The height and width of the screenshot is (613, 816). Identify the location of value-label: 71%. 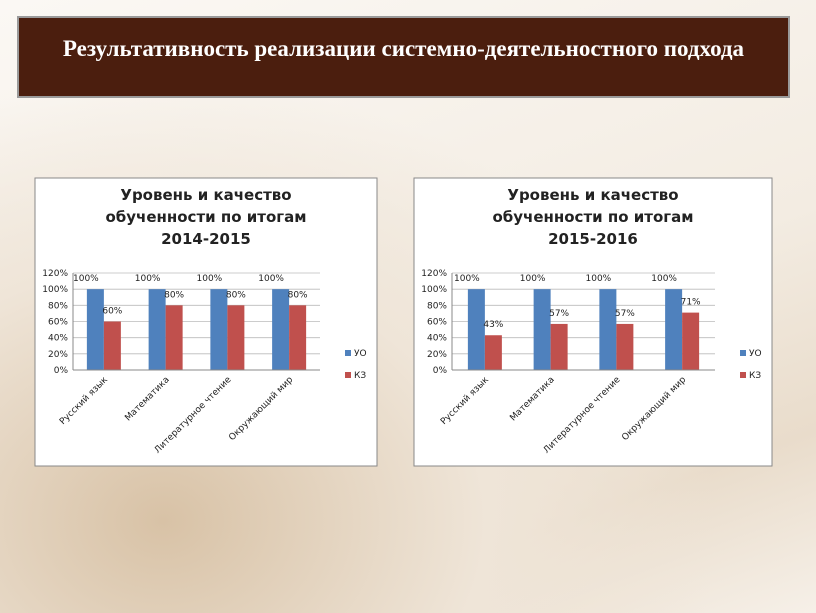
(691, 303).